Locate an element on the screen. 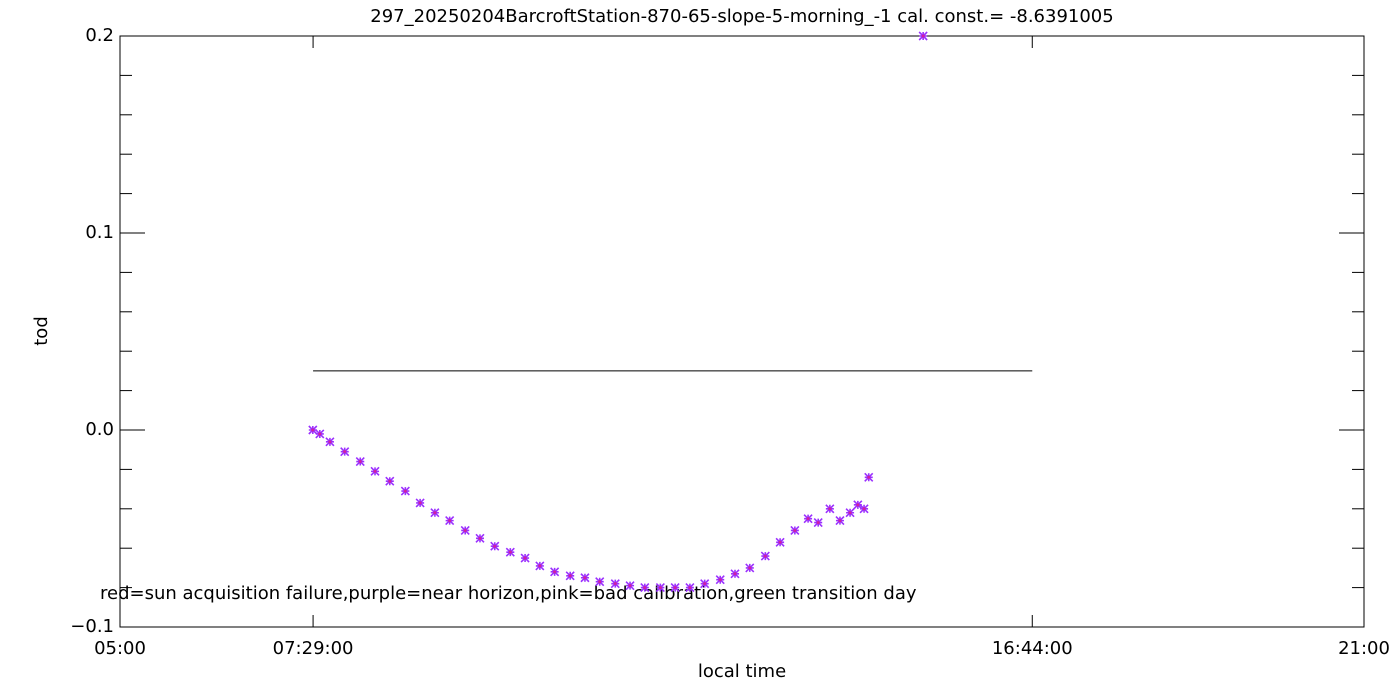 This screenshot has width=1400, height=700. x-tick-label: 05:00 is located at coordinates (120, 648).